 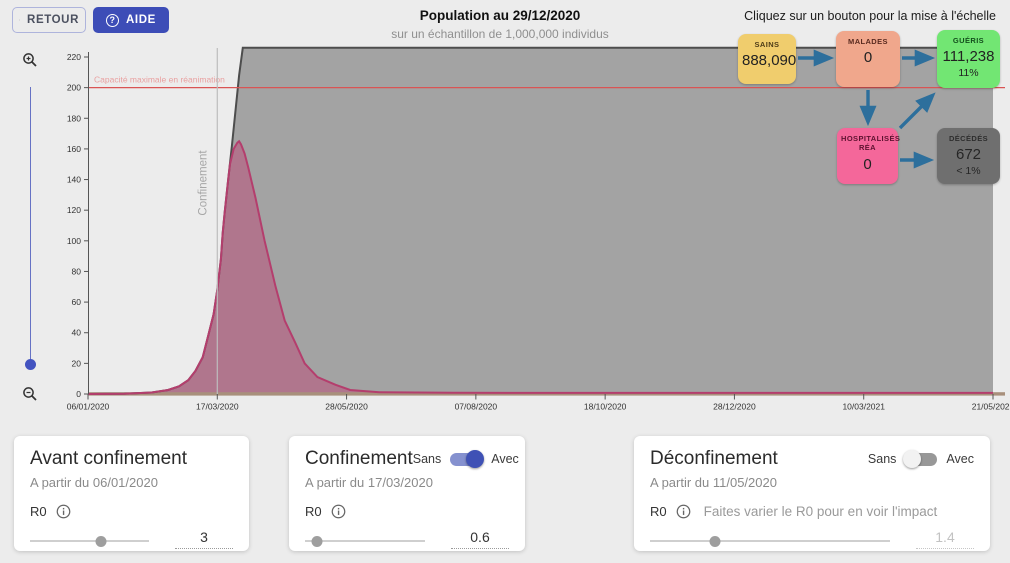 I want to click on sains-box: SAINS 888,090, so click(x=767, y=59).